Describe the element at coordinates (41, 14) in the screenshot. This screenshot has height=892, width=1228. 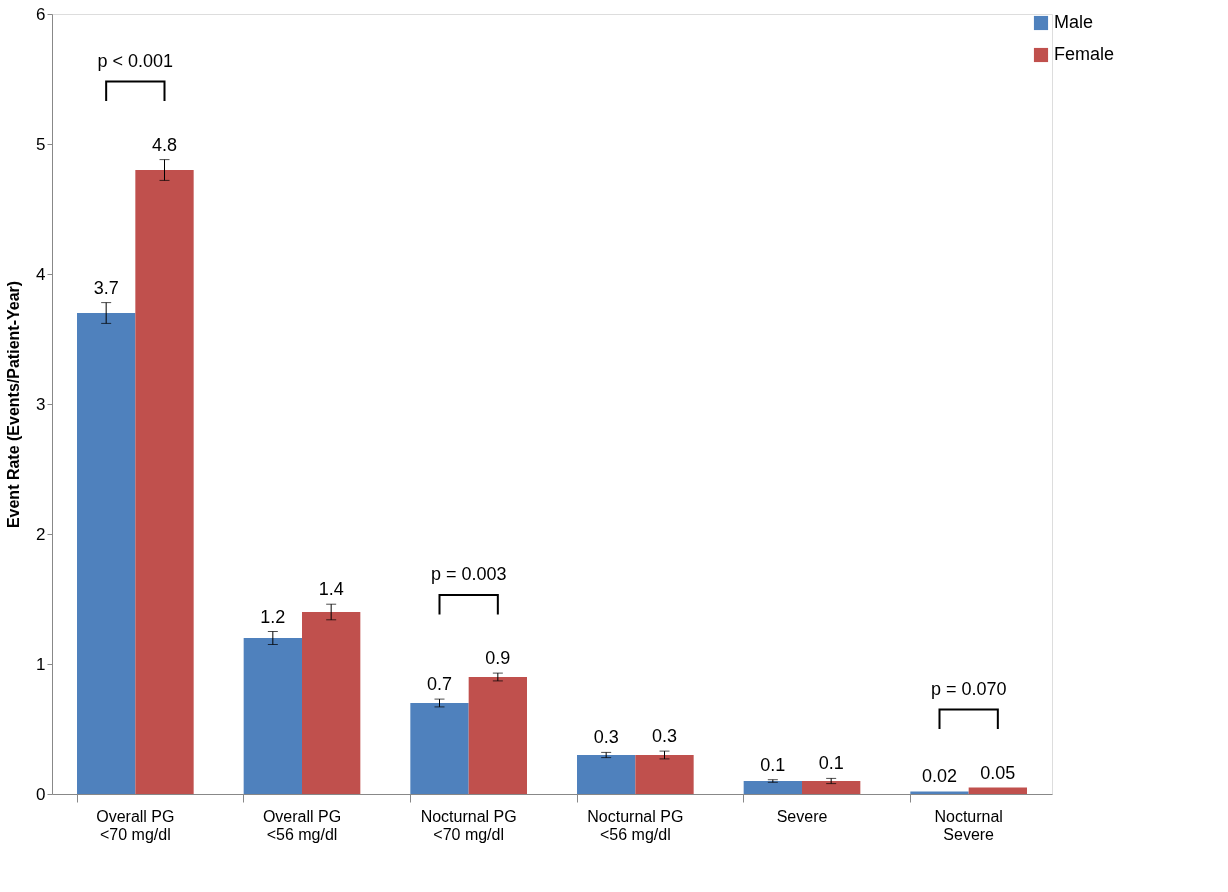
I see `y-tick-label: 6` at that location.